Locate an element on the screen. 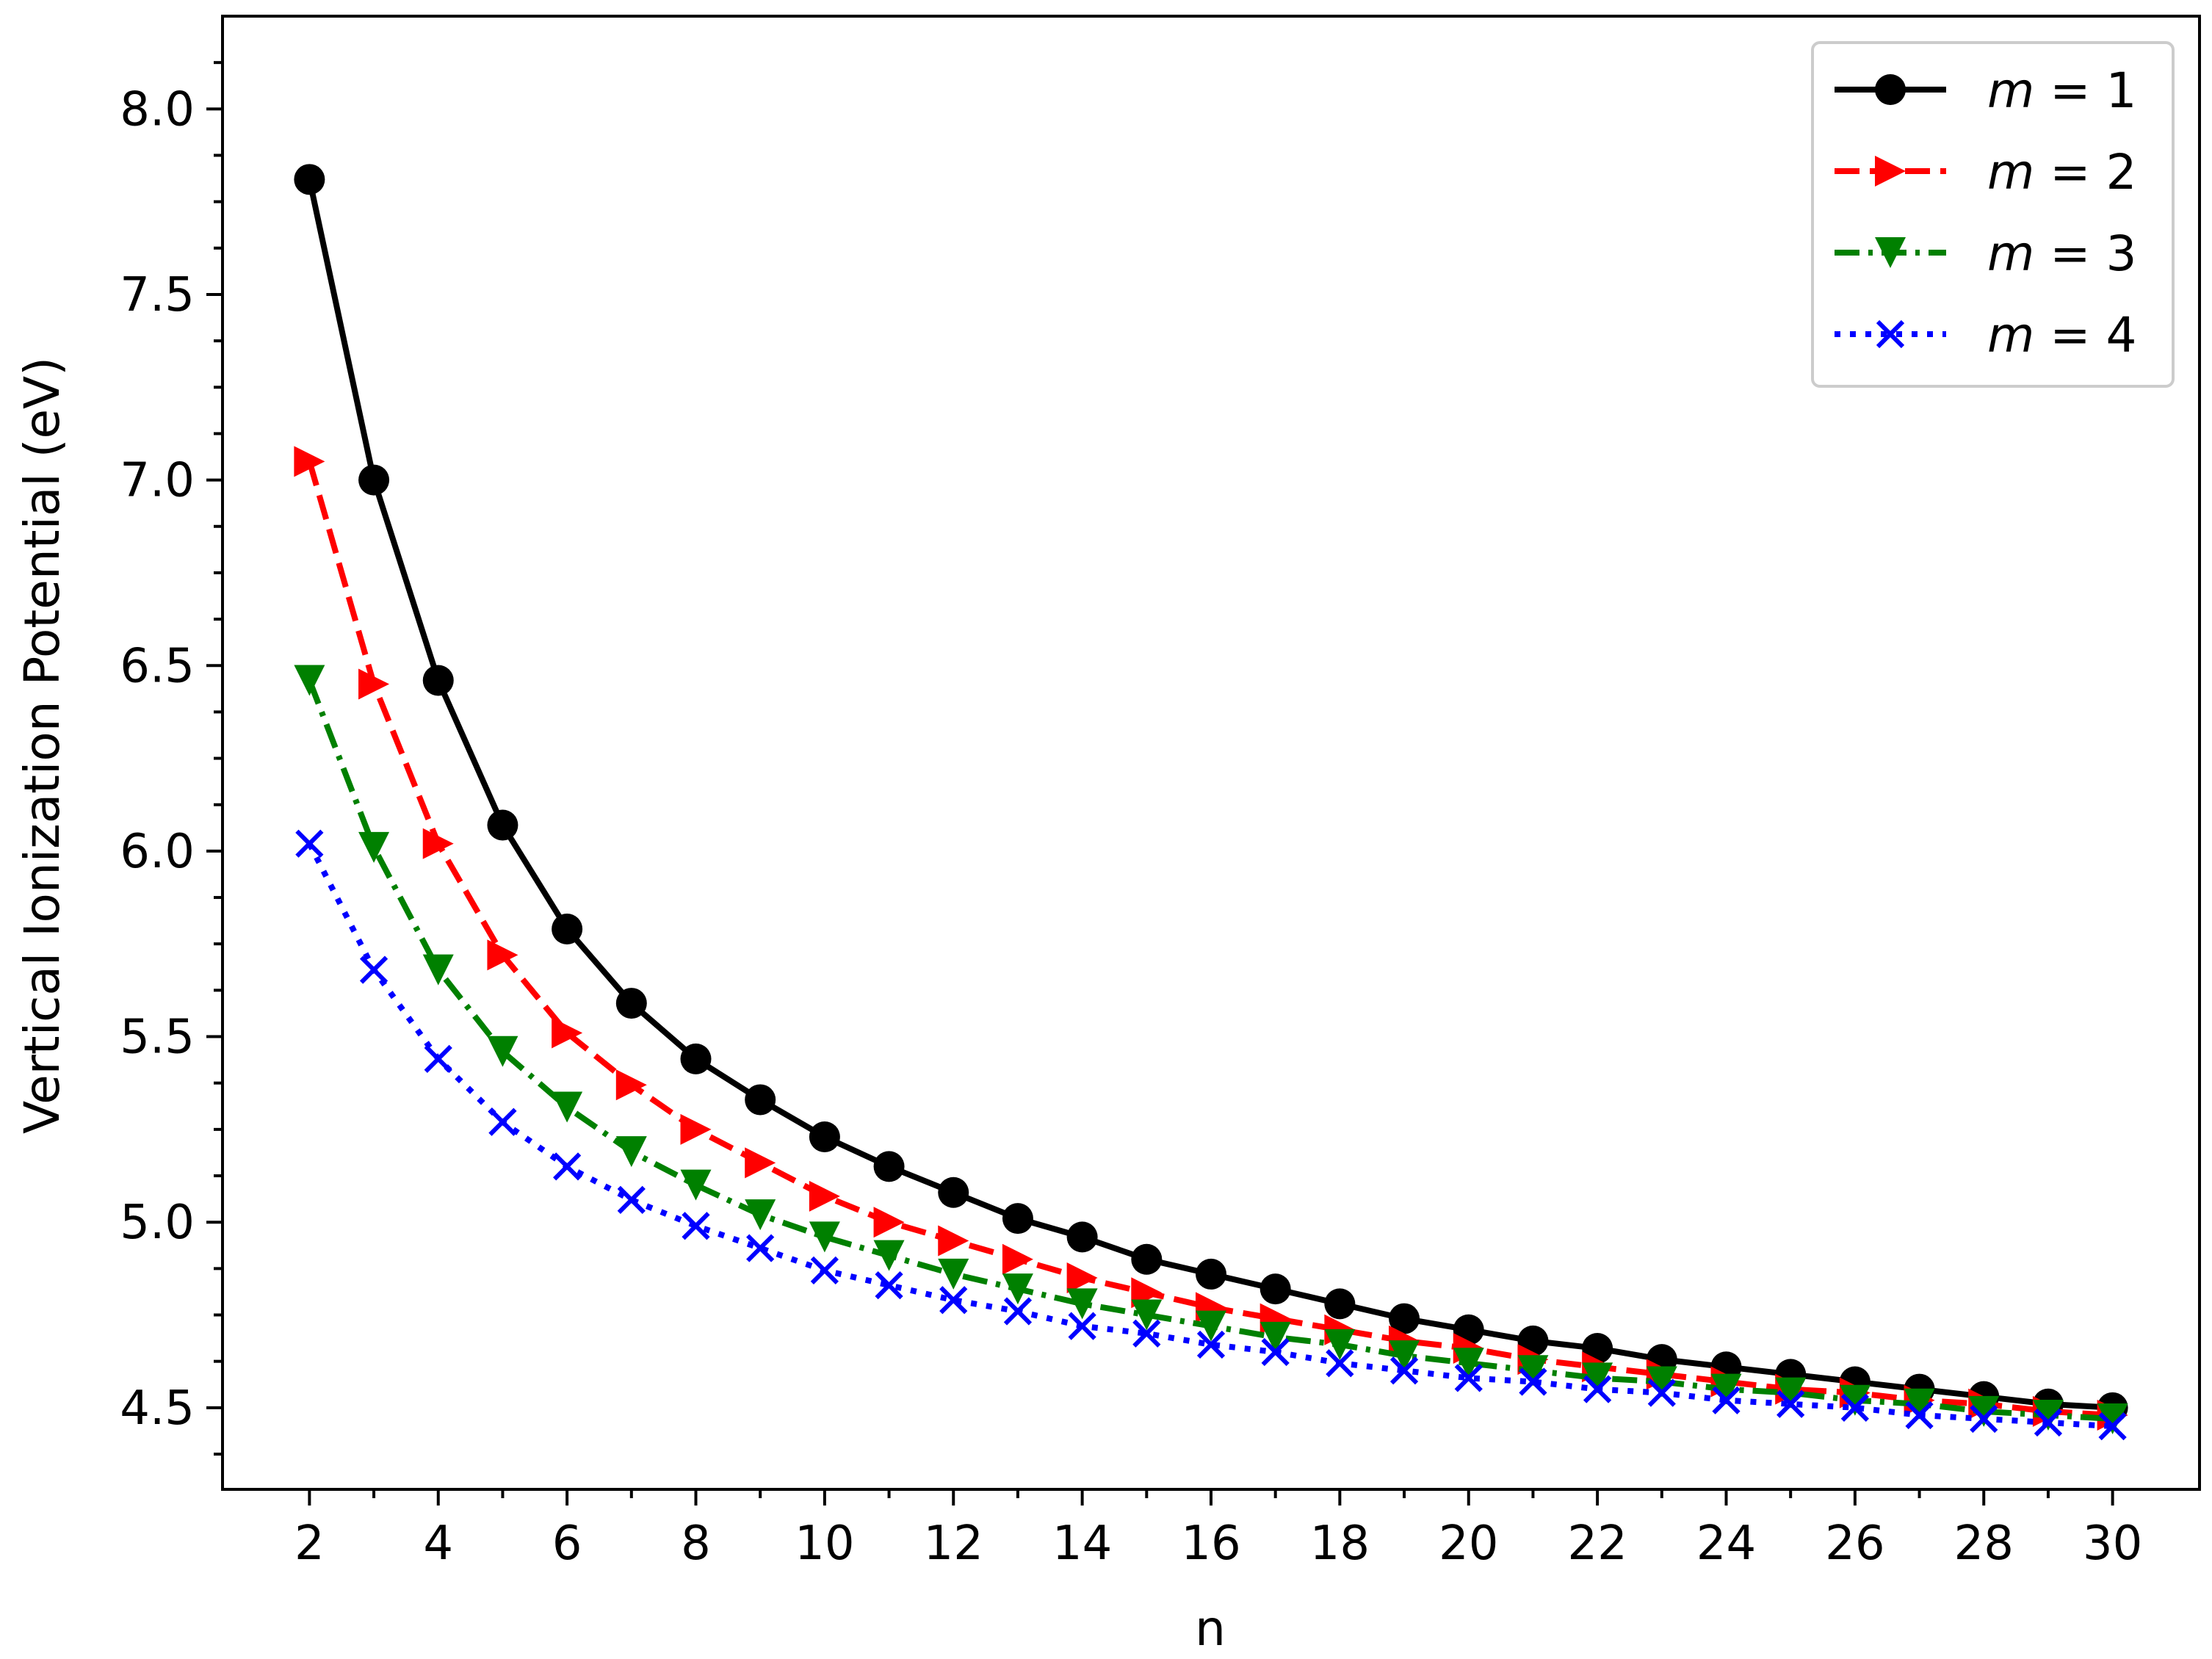 The image size is (2212, 1659). y-tick-label: 7.5 is located at coordinates (157, 295).